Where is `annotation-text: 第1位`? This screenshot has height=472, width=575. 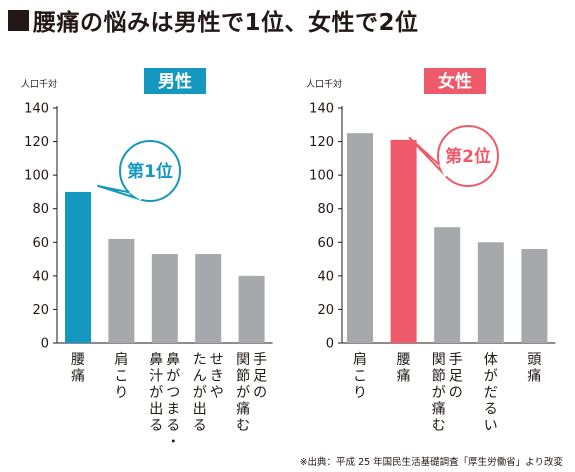 annotation-text: 第1位 is located at coordinates (150, 171).